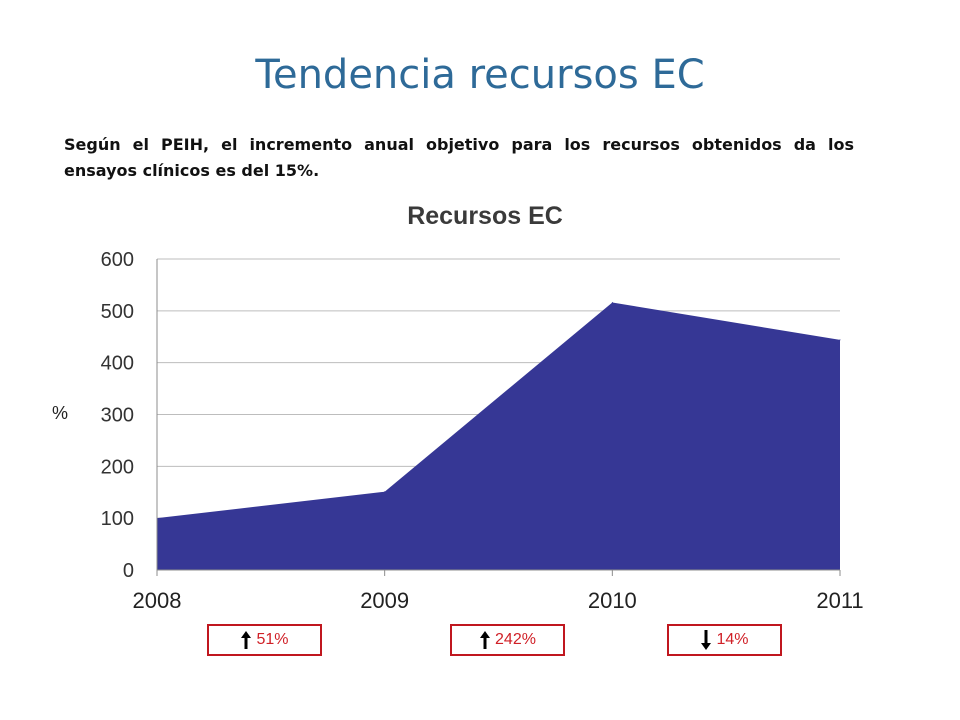 This screenshot has width=960, height=720. Describe the element at coordinates (612, 600) in the screenshot. I see `x-tick-label: 2010` at that location.